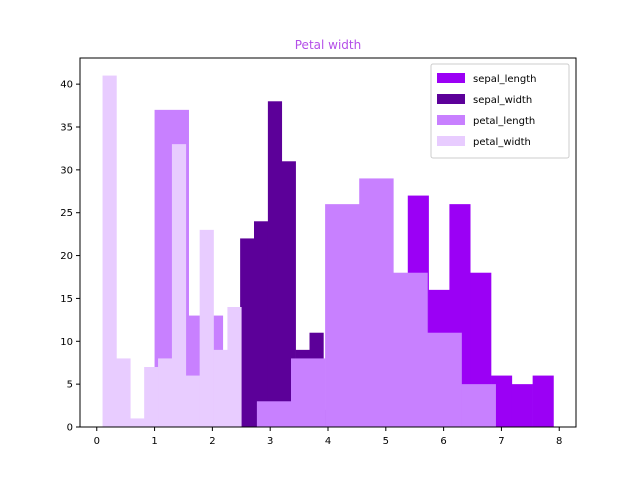  Describe the element at coordinates (386, 441) in the screenshot. I see `x-tick-label: 5` at that location.